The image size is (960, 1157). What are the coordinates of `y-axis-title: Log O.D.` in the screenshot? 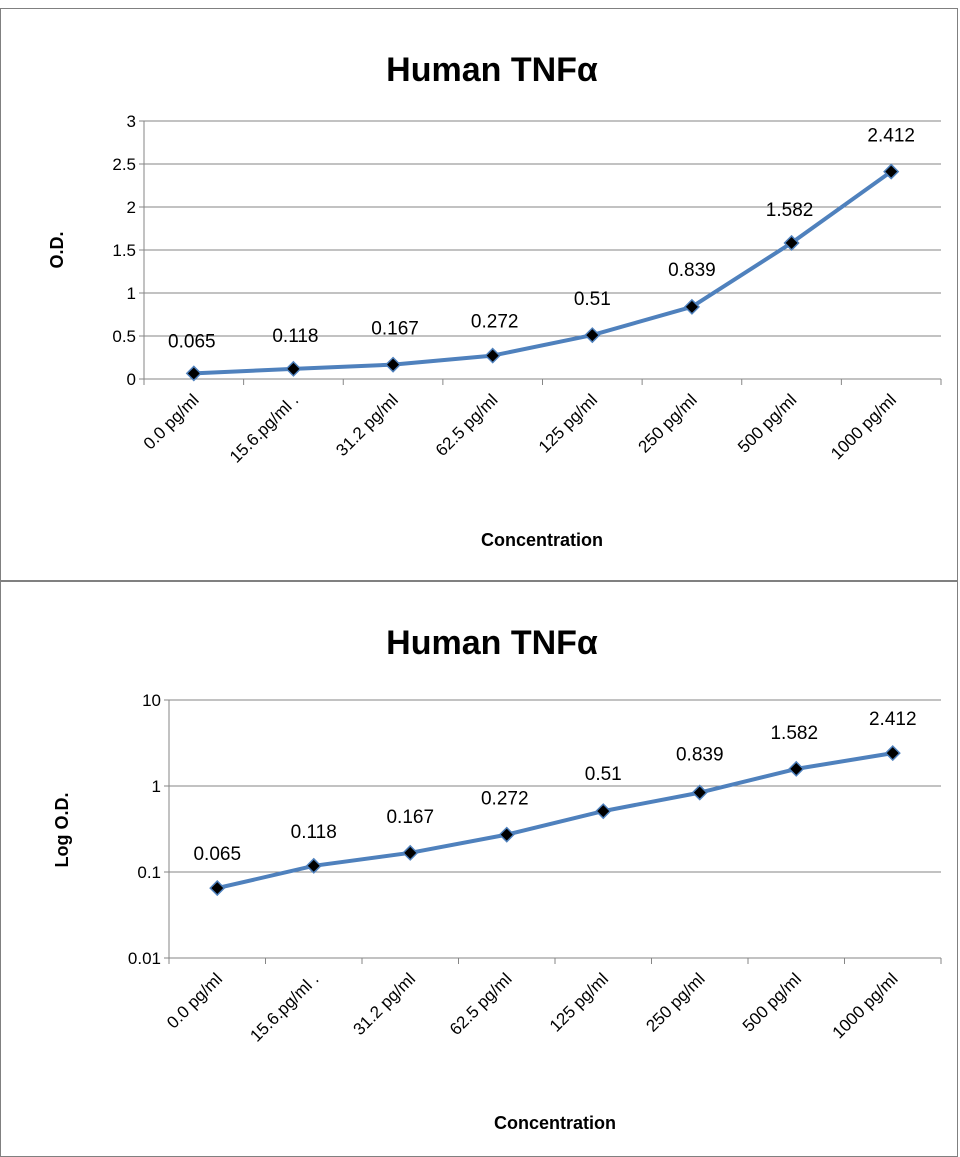 It's located at (62, 830).